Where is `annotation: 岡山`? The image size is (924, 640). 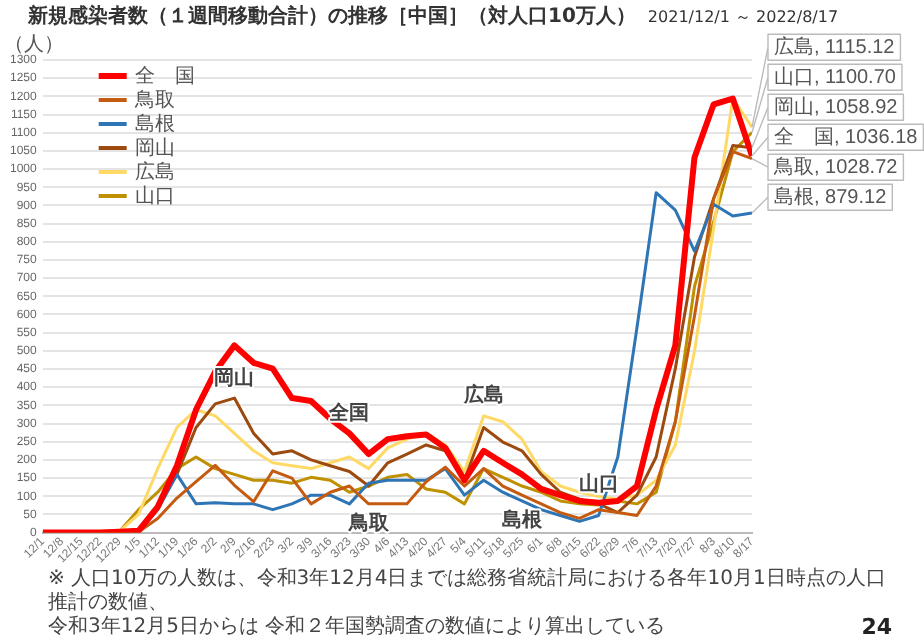
annotation: 岡山 is located at coordinates (234, 377).